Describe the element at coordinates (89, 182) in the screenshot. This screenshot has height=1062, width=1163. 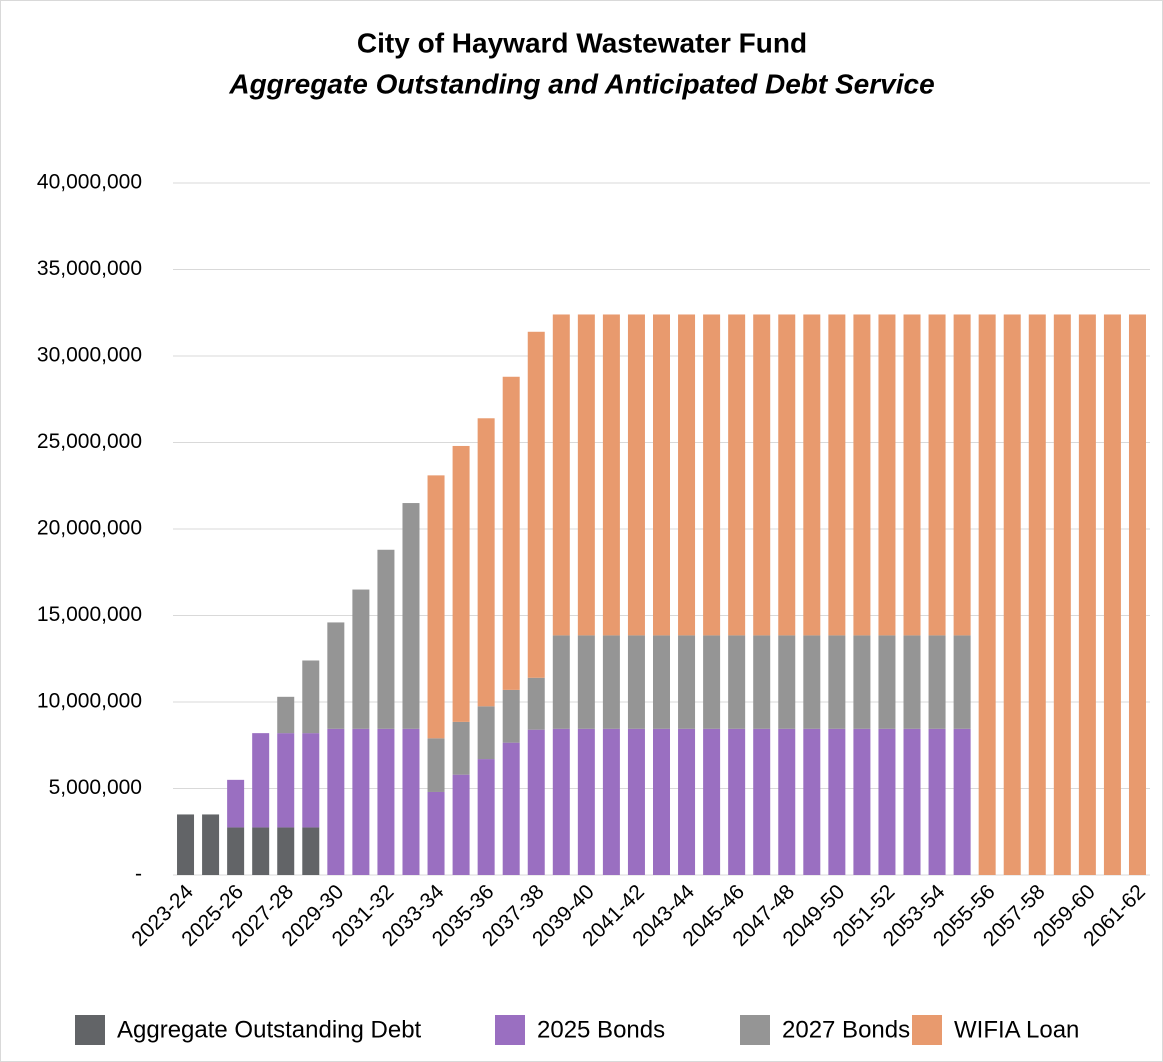
I see `y-tick-label: 40,000,000` at that location.